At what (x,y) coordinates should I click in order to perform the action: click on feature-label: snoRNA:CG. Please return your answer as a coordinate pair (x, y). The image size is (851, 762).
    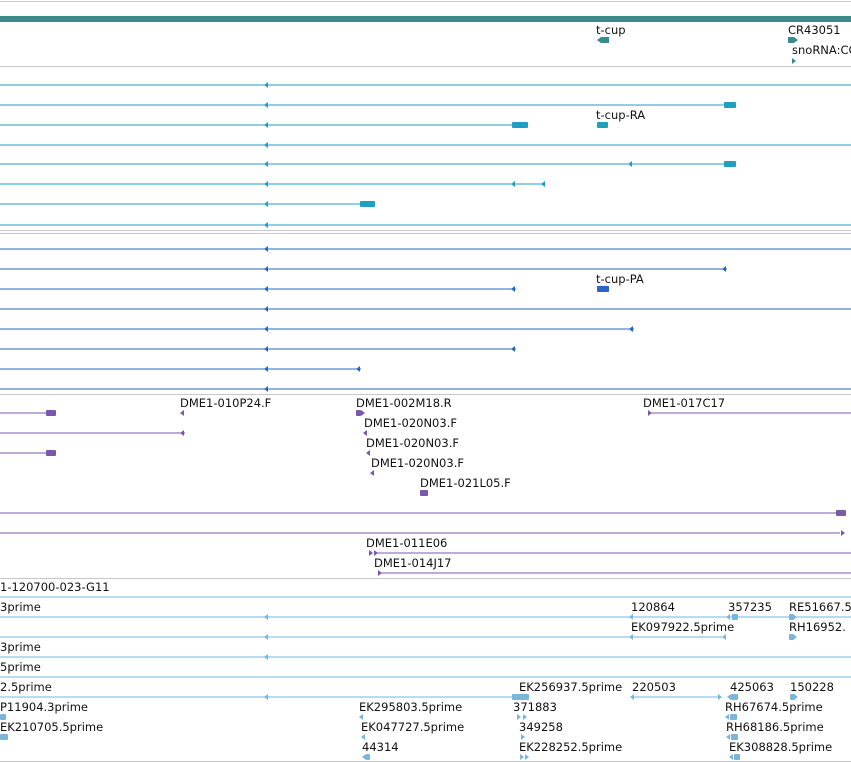
    Looking at the image, I should click on (821, 50).